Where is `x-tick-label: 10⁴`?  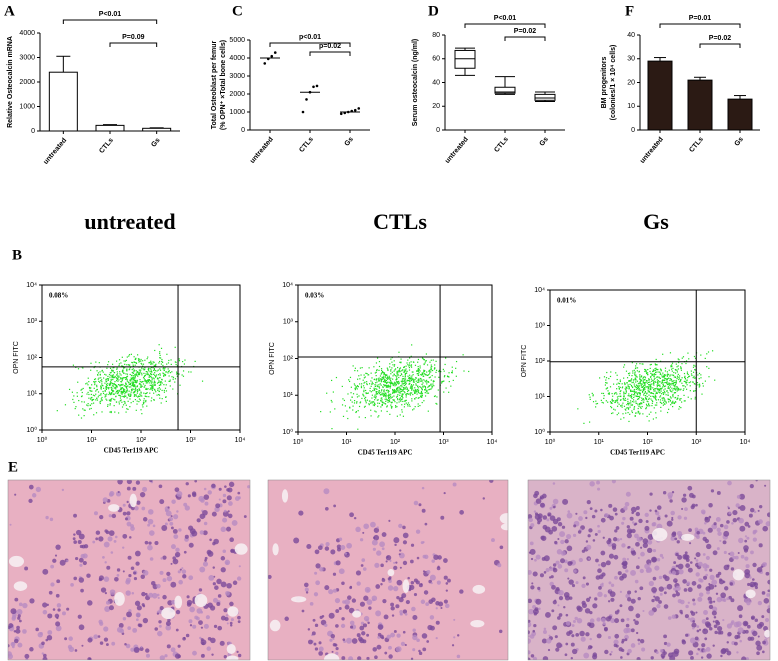 x-tick-label: 10⁴ is located at coordinates (492, 442).